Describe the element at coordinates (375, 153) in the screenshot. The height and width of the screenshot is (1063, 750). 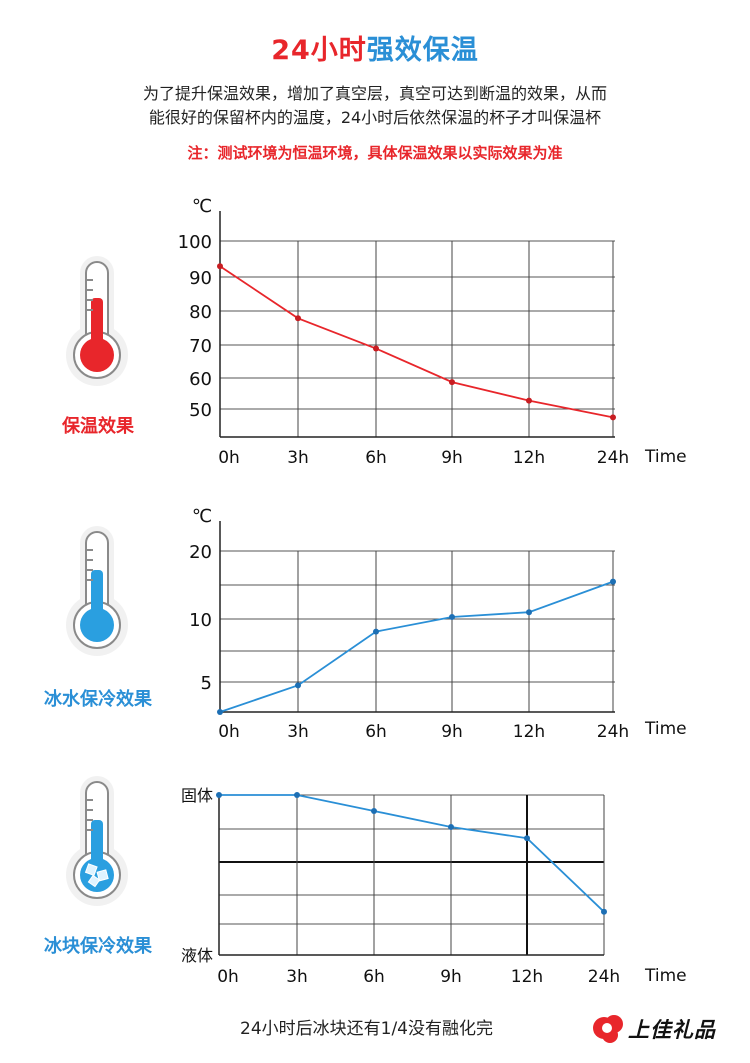
I see `test-note: 注：测试环境为恒温环境，具体保温效果以实际效果为准` at that location.